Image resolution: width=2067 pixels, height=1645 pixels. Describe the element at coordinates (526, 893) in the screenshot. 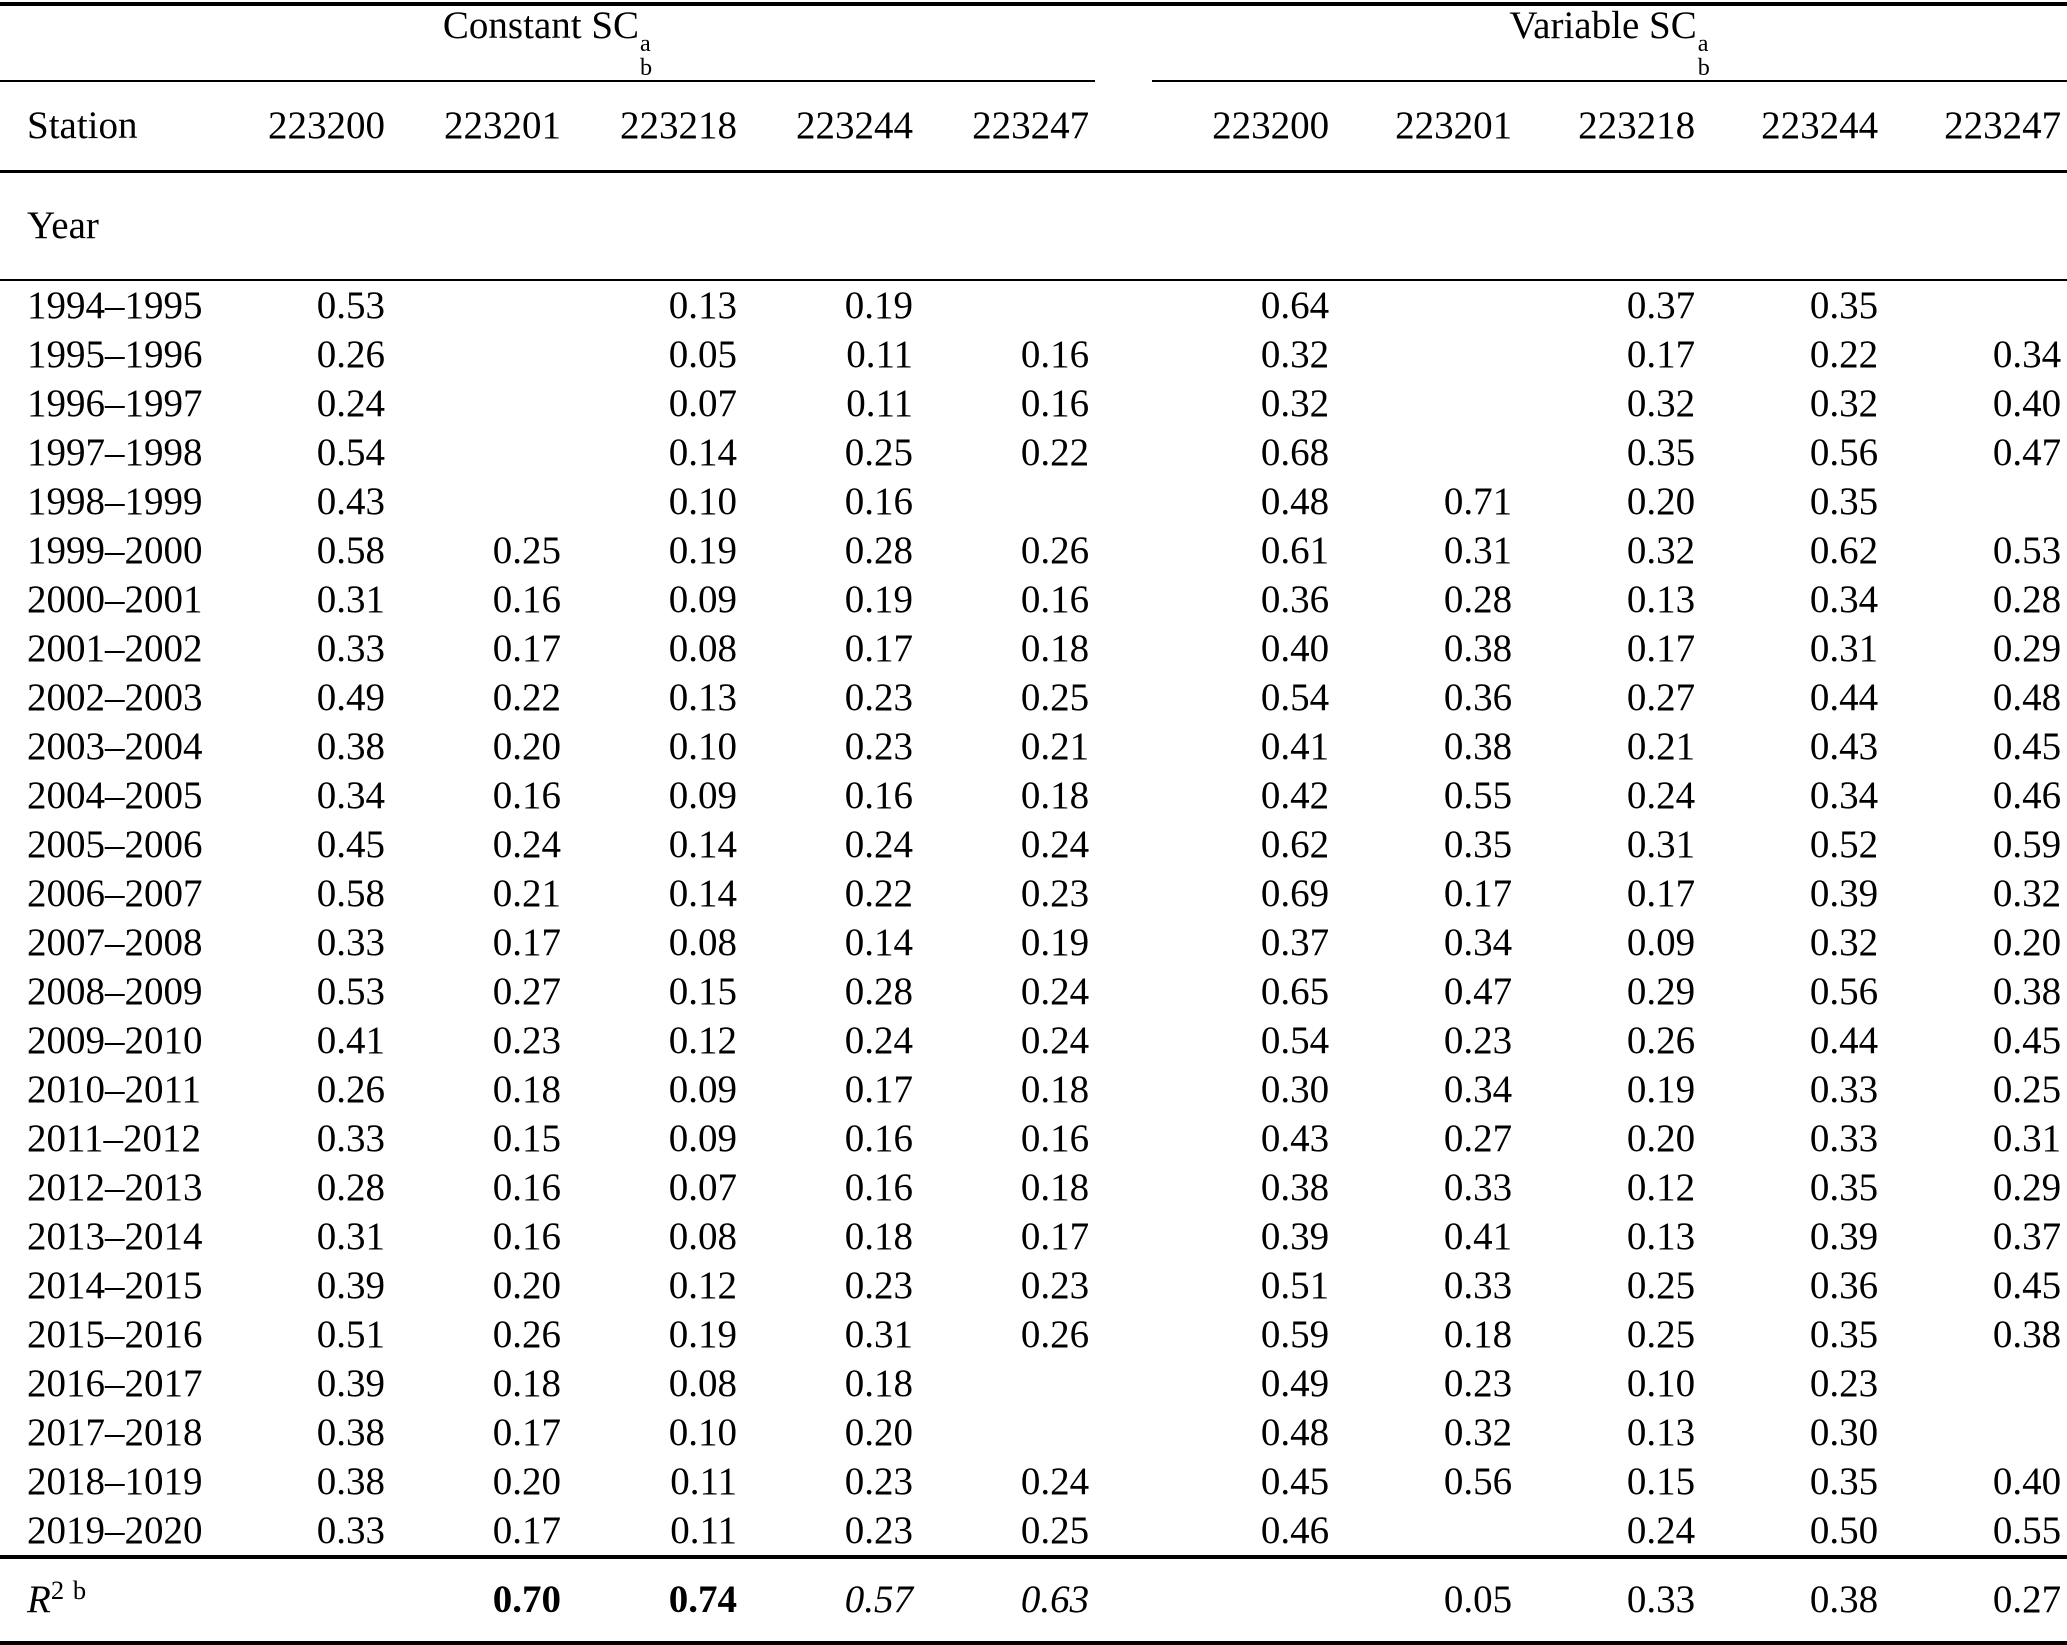

I see `value-cell-constant: 0.21` at that location.